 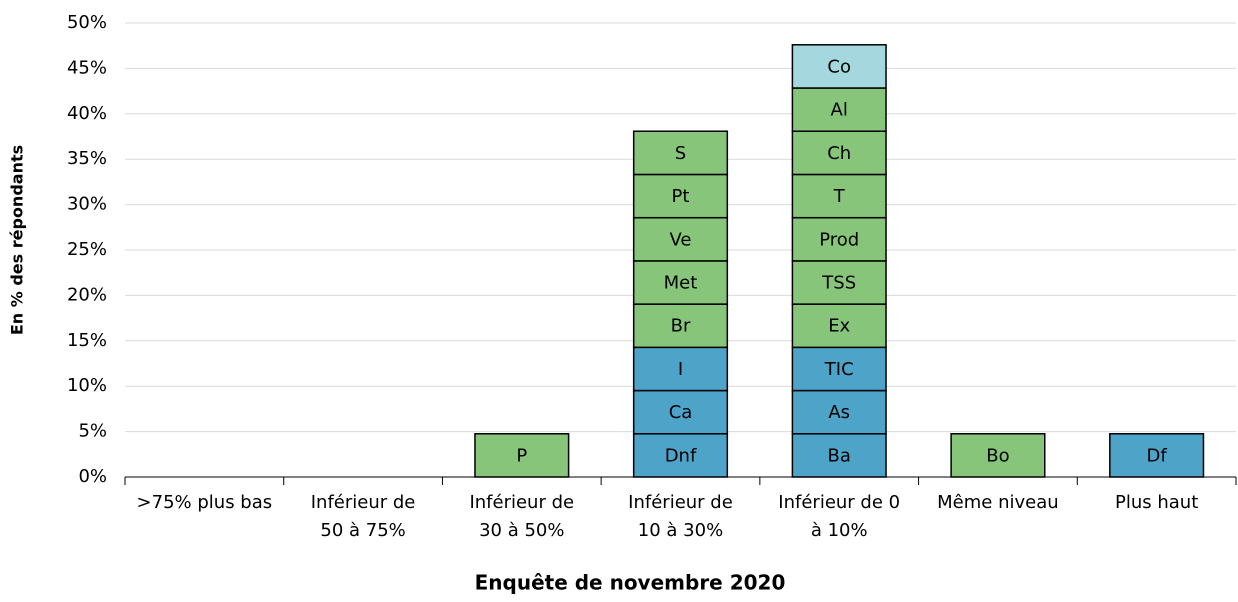 I want to click on segment-label: Co, so click(x=839, y=66).